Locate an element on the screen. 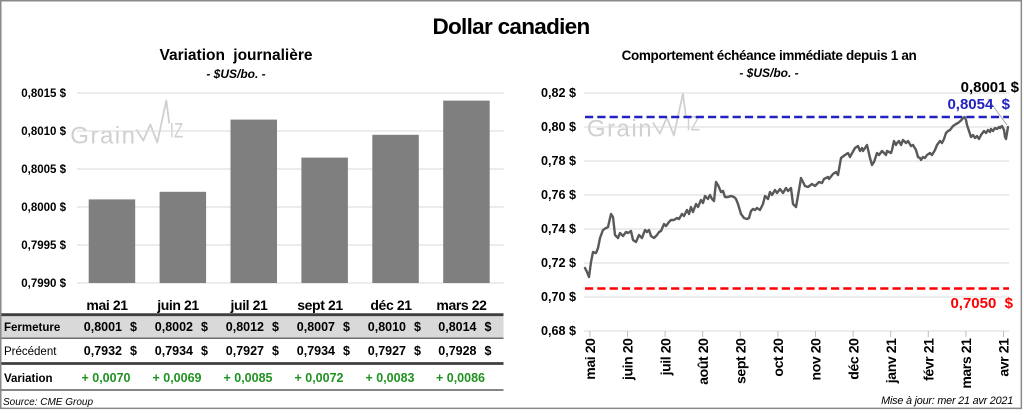 This screenshot has height=415, width=1024. svg-text: 0,8002 is located at coordinates (174, 327).